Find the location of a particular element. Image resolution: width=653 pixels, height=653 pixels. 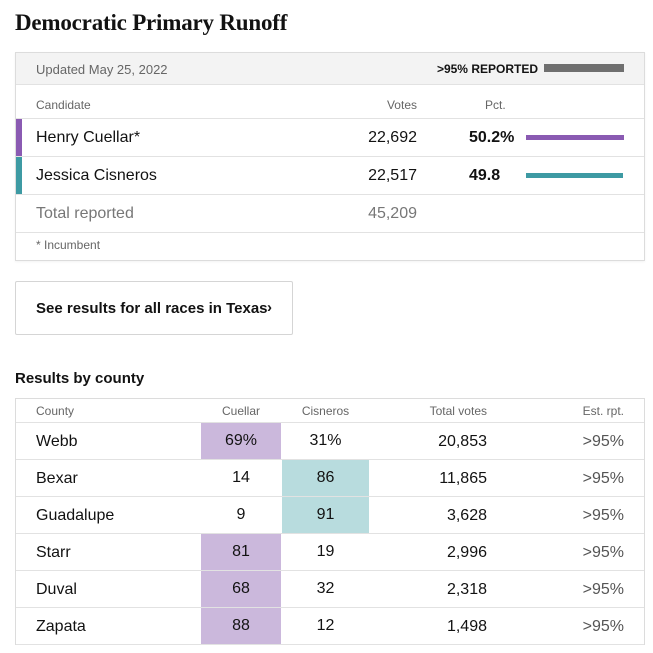

candidate-votes: 22,517 is located at coordinates (392, 175).